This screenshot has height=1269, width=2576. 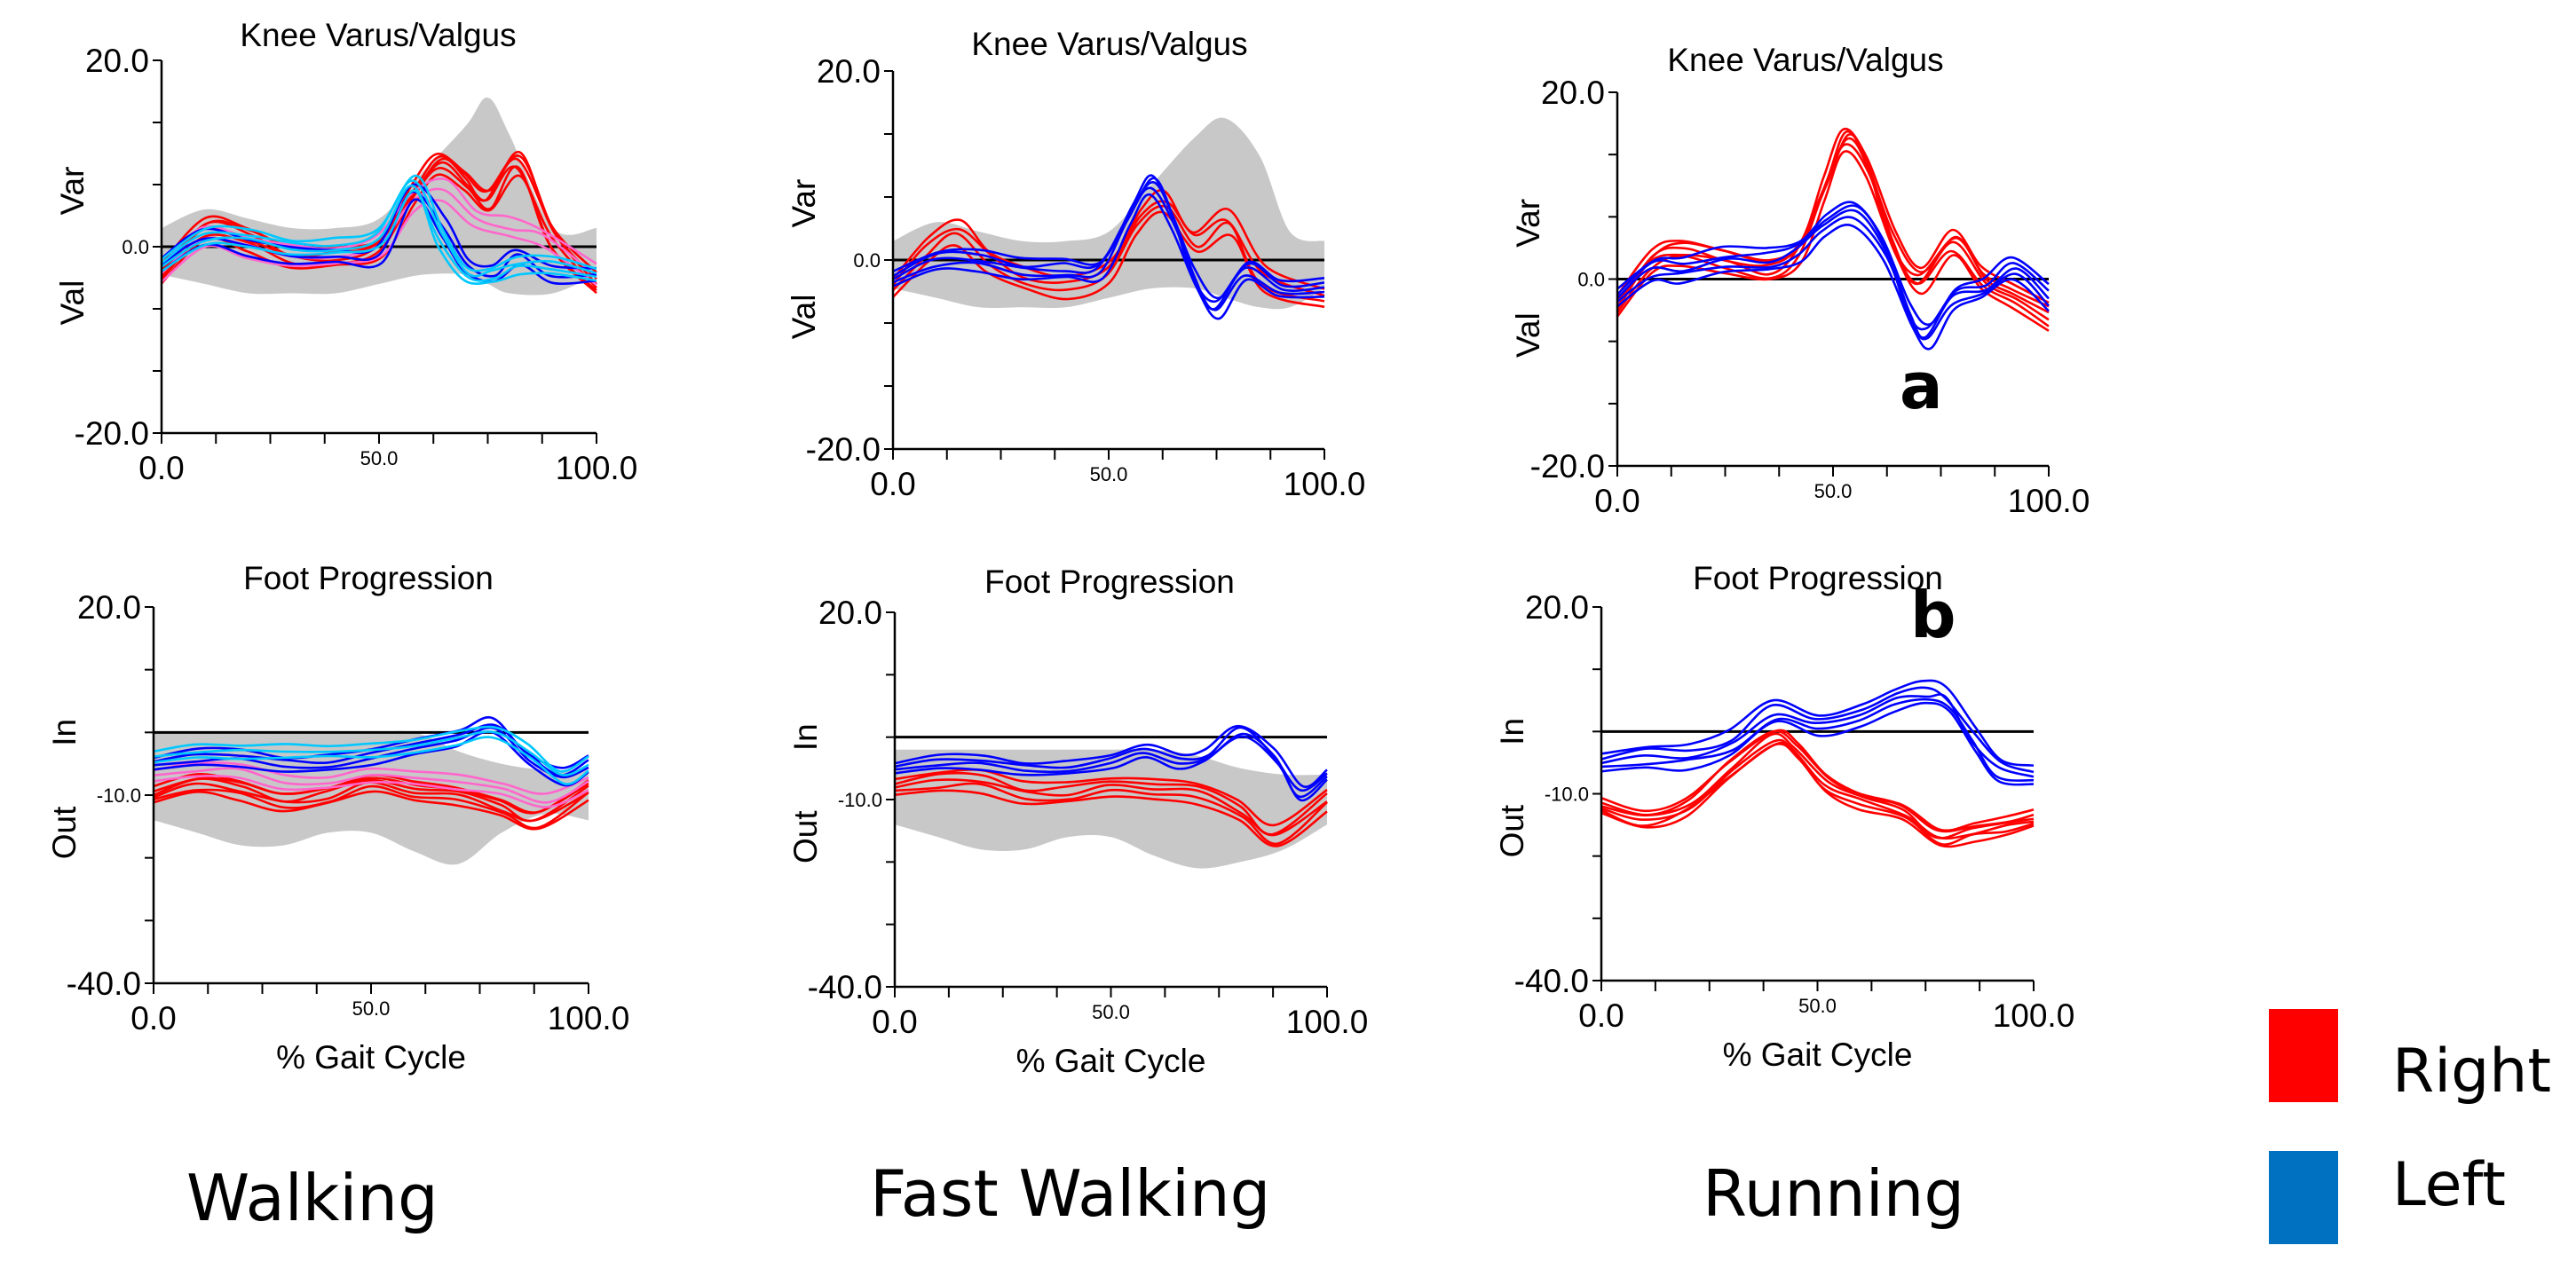 I want to click on chart-foot-fast-walking-x-tick-label: 0.0, so click(x=894, y=1022).